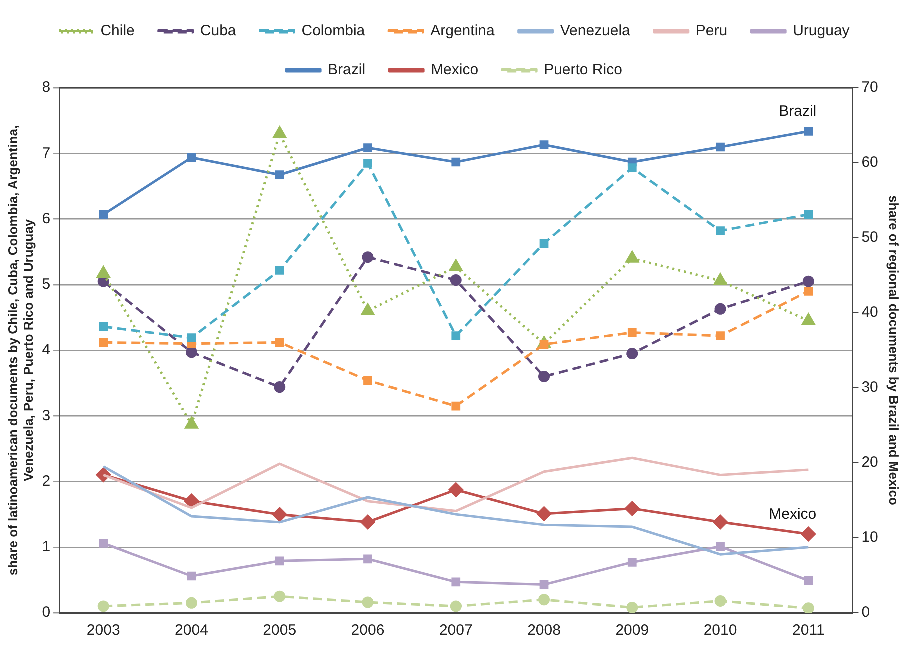  Describe the element at coordinates (46, 285) in the screenshot. I see `y-tick-label: 5` at that location.